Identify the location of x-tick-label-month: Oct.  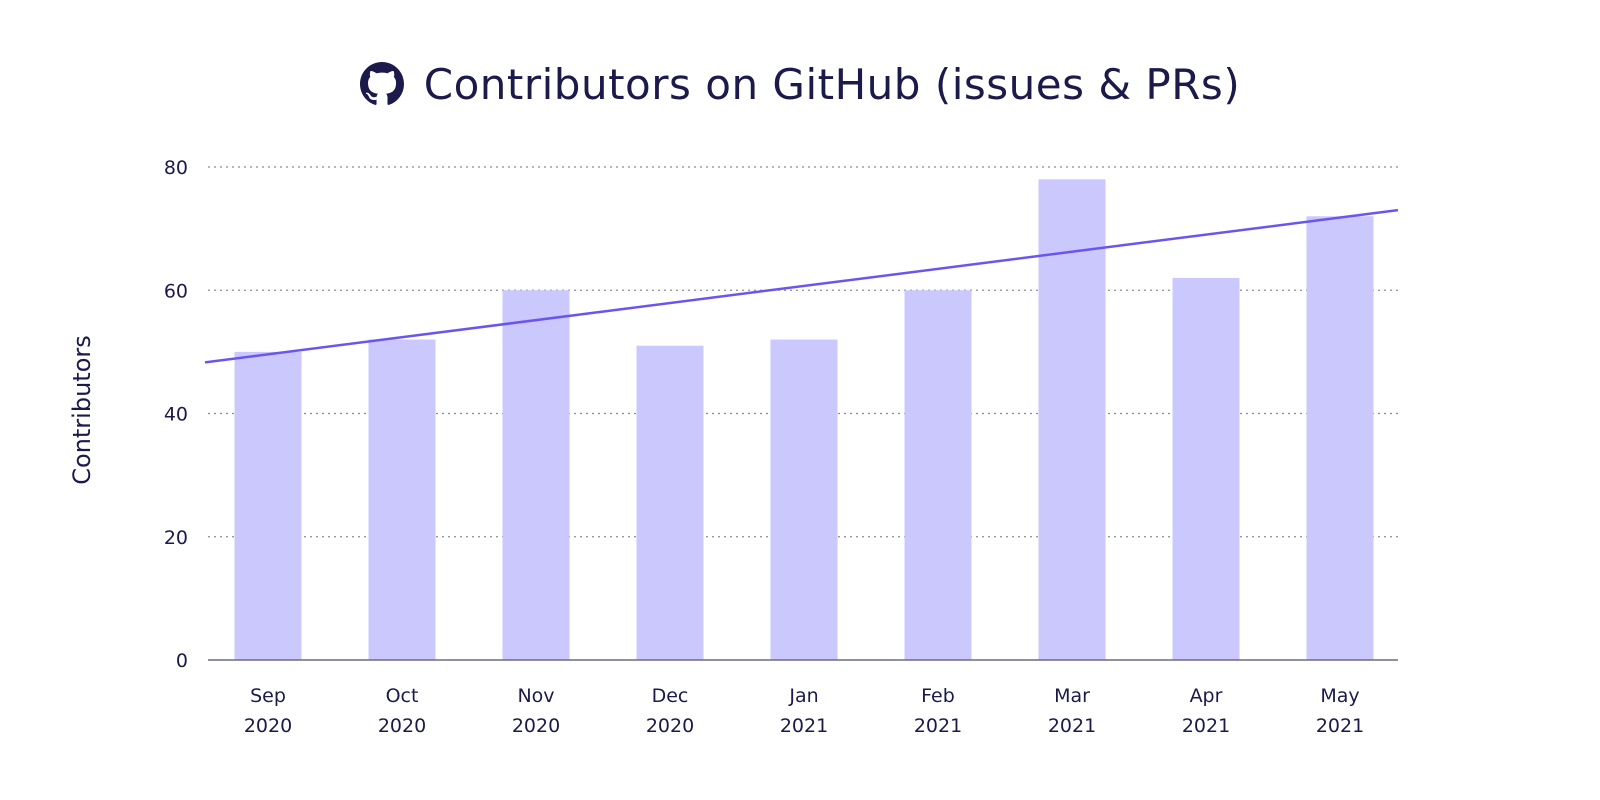
(402, 696).